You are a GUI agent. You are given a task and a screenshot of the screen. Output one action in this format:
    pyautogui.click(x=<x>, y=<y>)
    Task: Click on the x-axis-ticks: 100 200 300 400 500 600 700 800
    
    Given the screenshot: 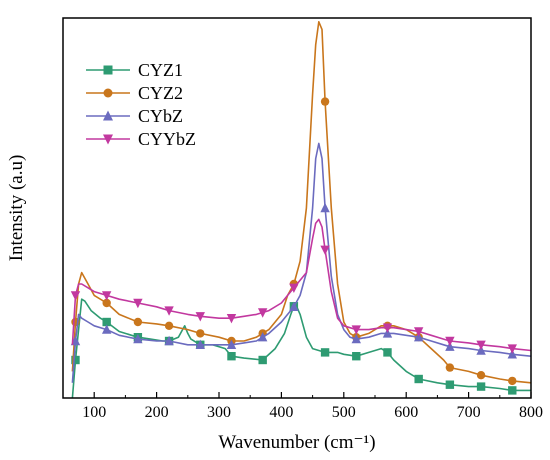 What is the action you would take?
    pyautogui.click(x=302, y=406)
    